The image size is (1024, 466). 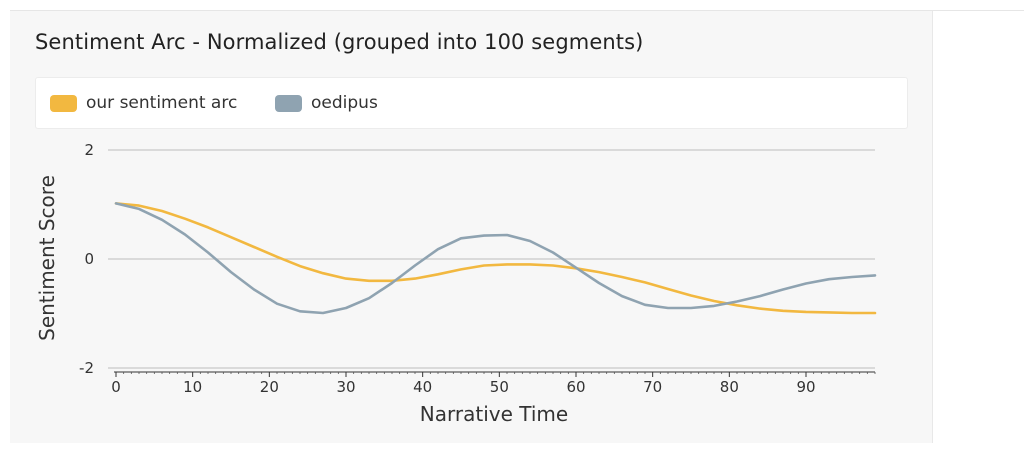 What do you see at coordinates (575, 387) in the screenshot?
I see `x-tick-label: 60` at bounding box center [575, 387].